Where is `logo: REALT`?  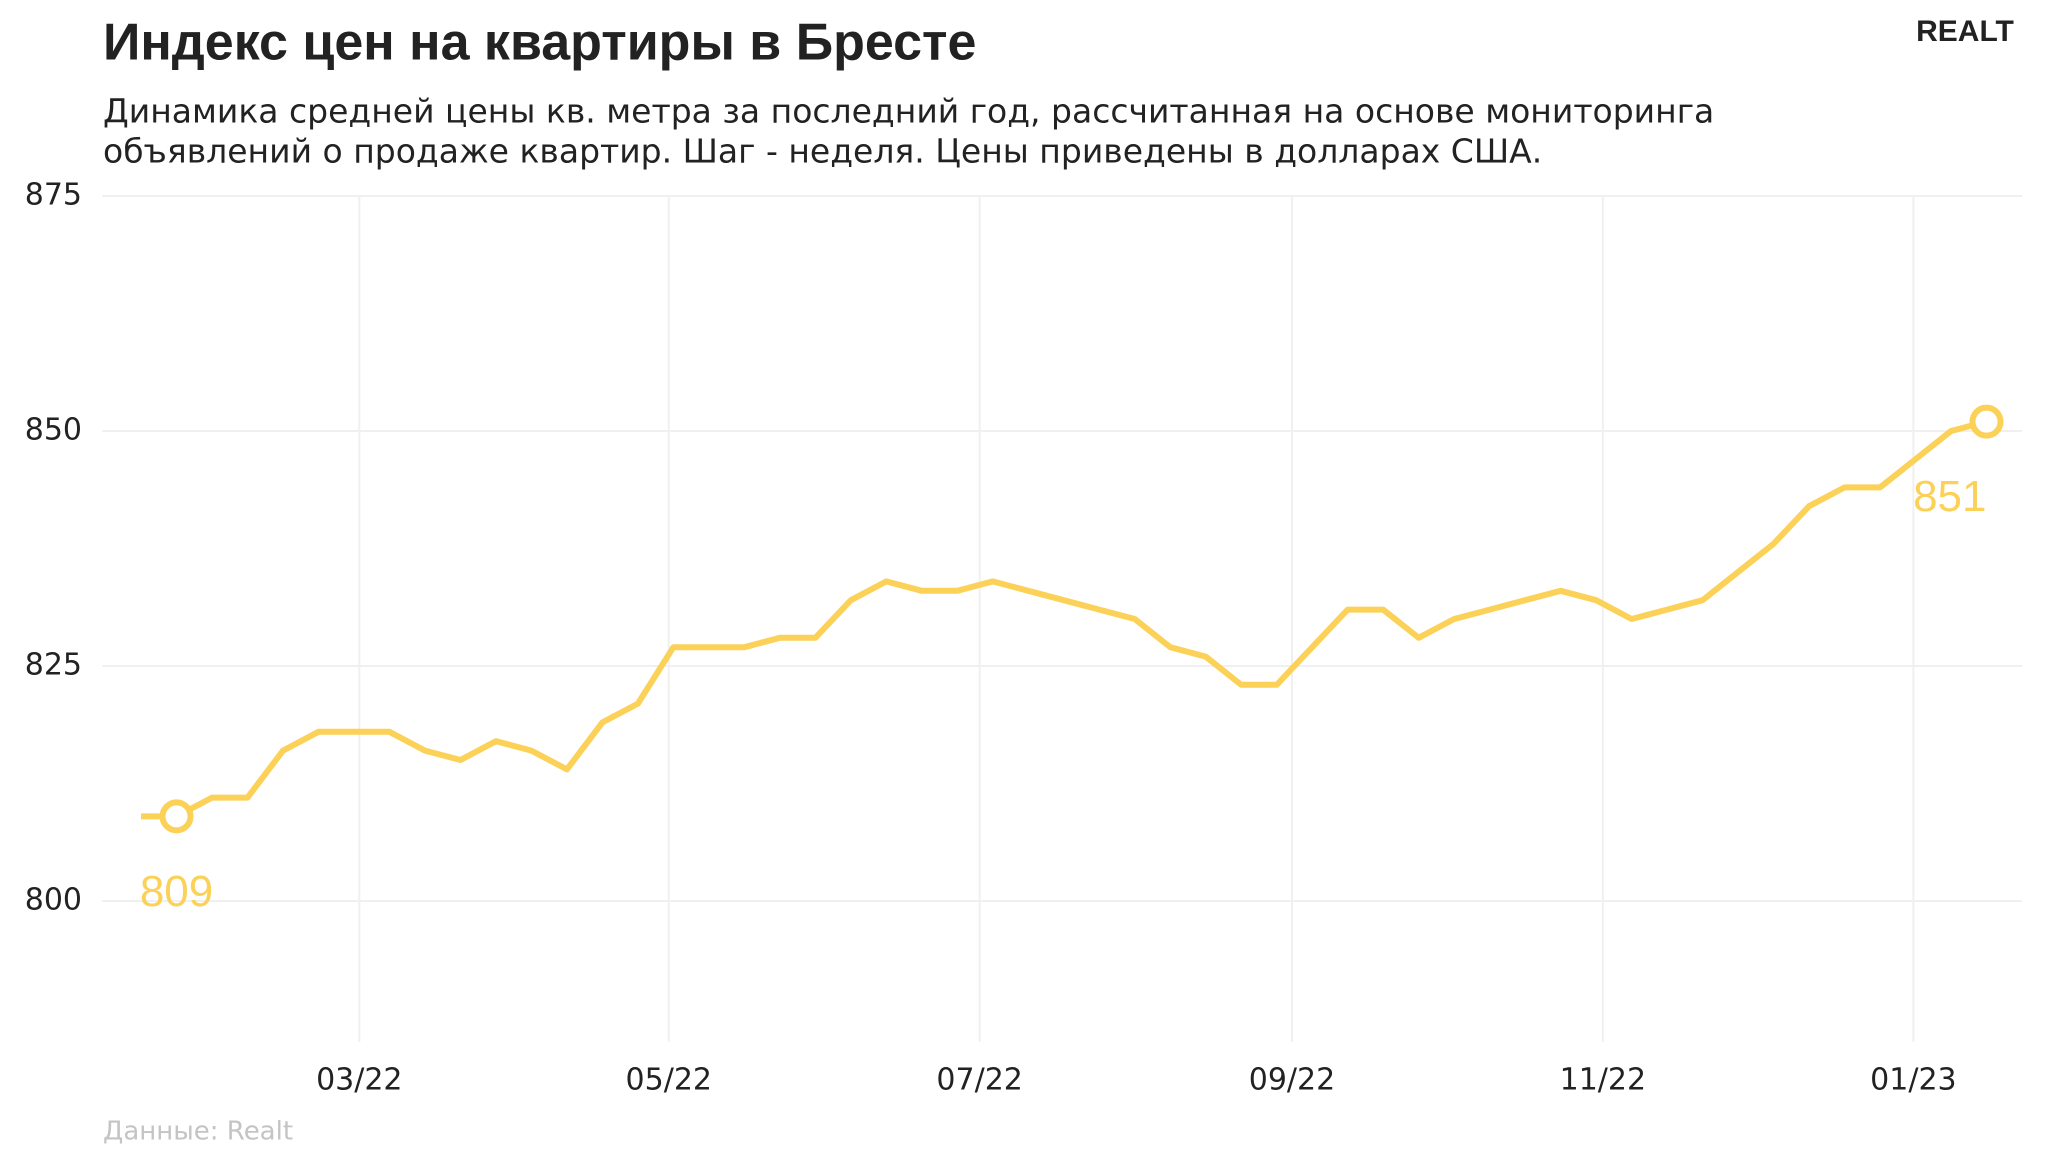
logo: REALT is located at coordinates (1965, 31).